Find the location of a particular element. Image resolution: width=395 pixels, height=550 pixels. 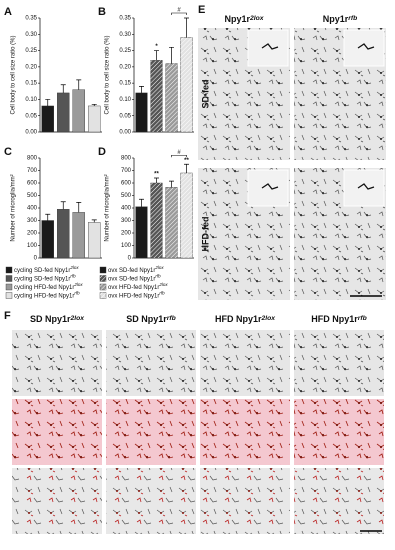

column-header: HFD Npy1r2lox is located at coordinates (245, 319).